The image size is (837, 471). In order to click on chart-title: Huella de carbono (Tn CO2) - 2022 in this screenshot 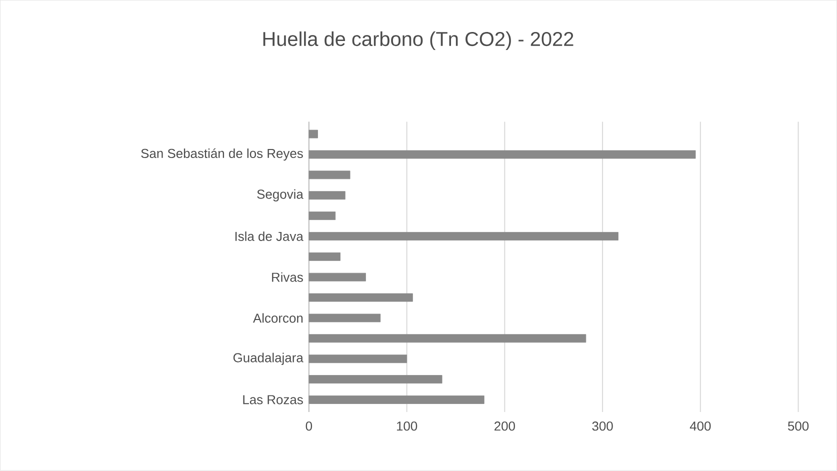, I will do `click(418, 41)`.